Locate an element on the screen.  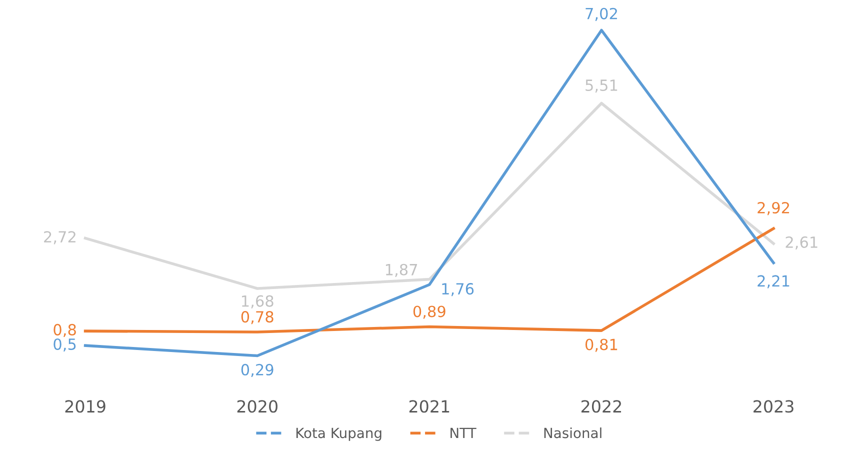
legend-label: Nasional is located at coordinates (573, 432).